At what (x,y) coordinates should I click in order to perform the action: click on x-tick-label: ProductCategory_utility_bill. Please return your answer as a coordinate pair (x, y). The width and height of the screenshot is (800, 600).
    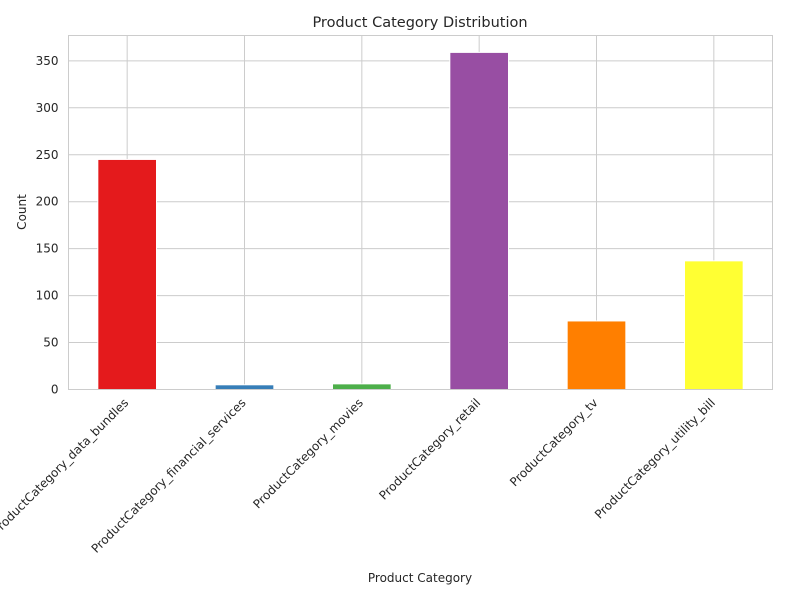
    Looking at the image, I should click on (655, 459).